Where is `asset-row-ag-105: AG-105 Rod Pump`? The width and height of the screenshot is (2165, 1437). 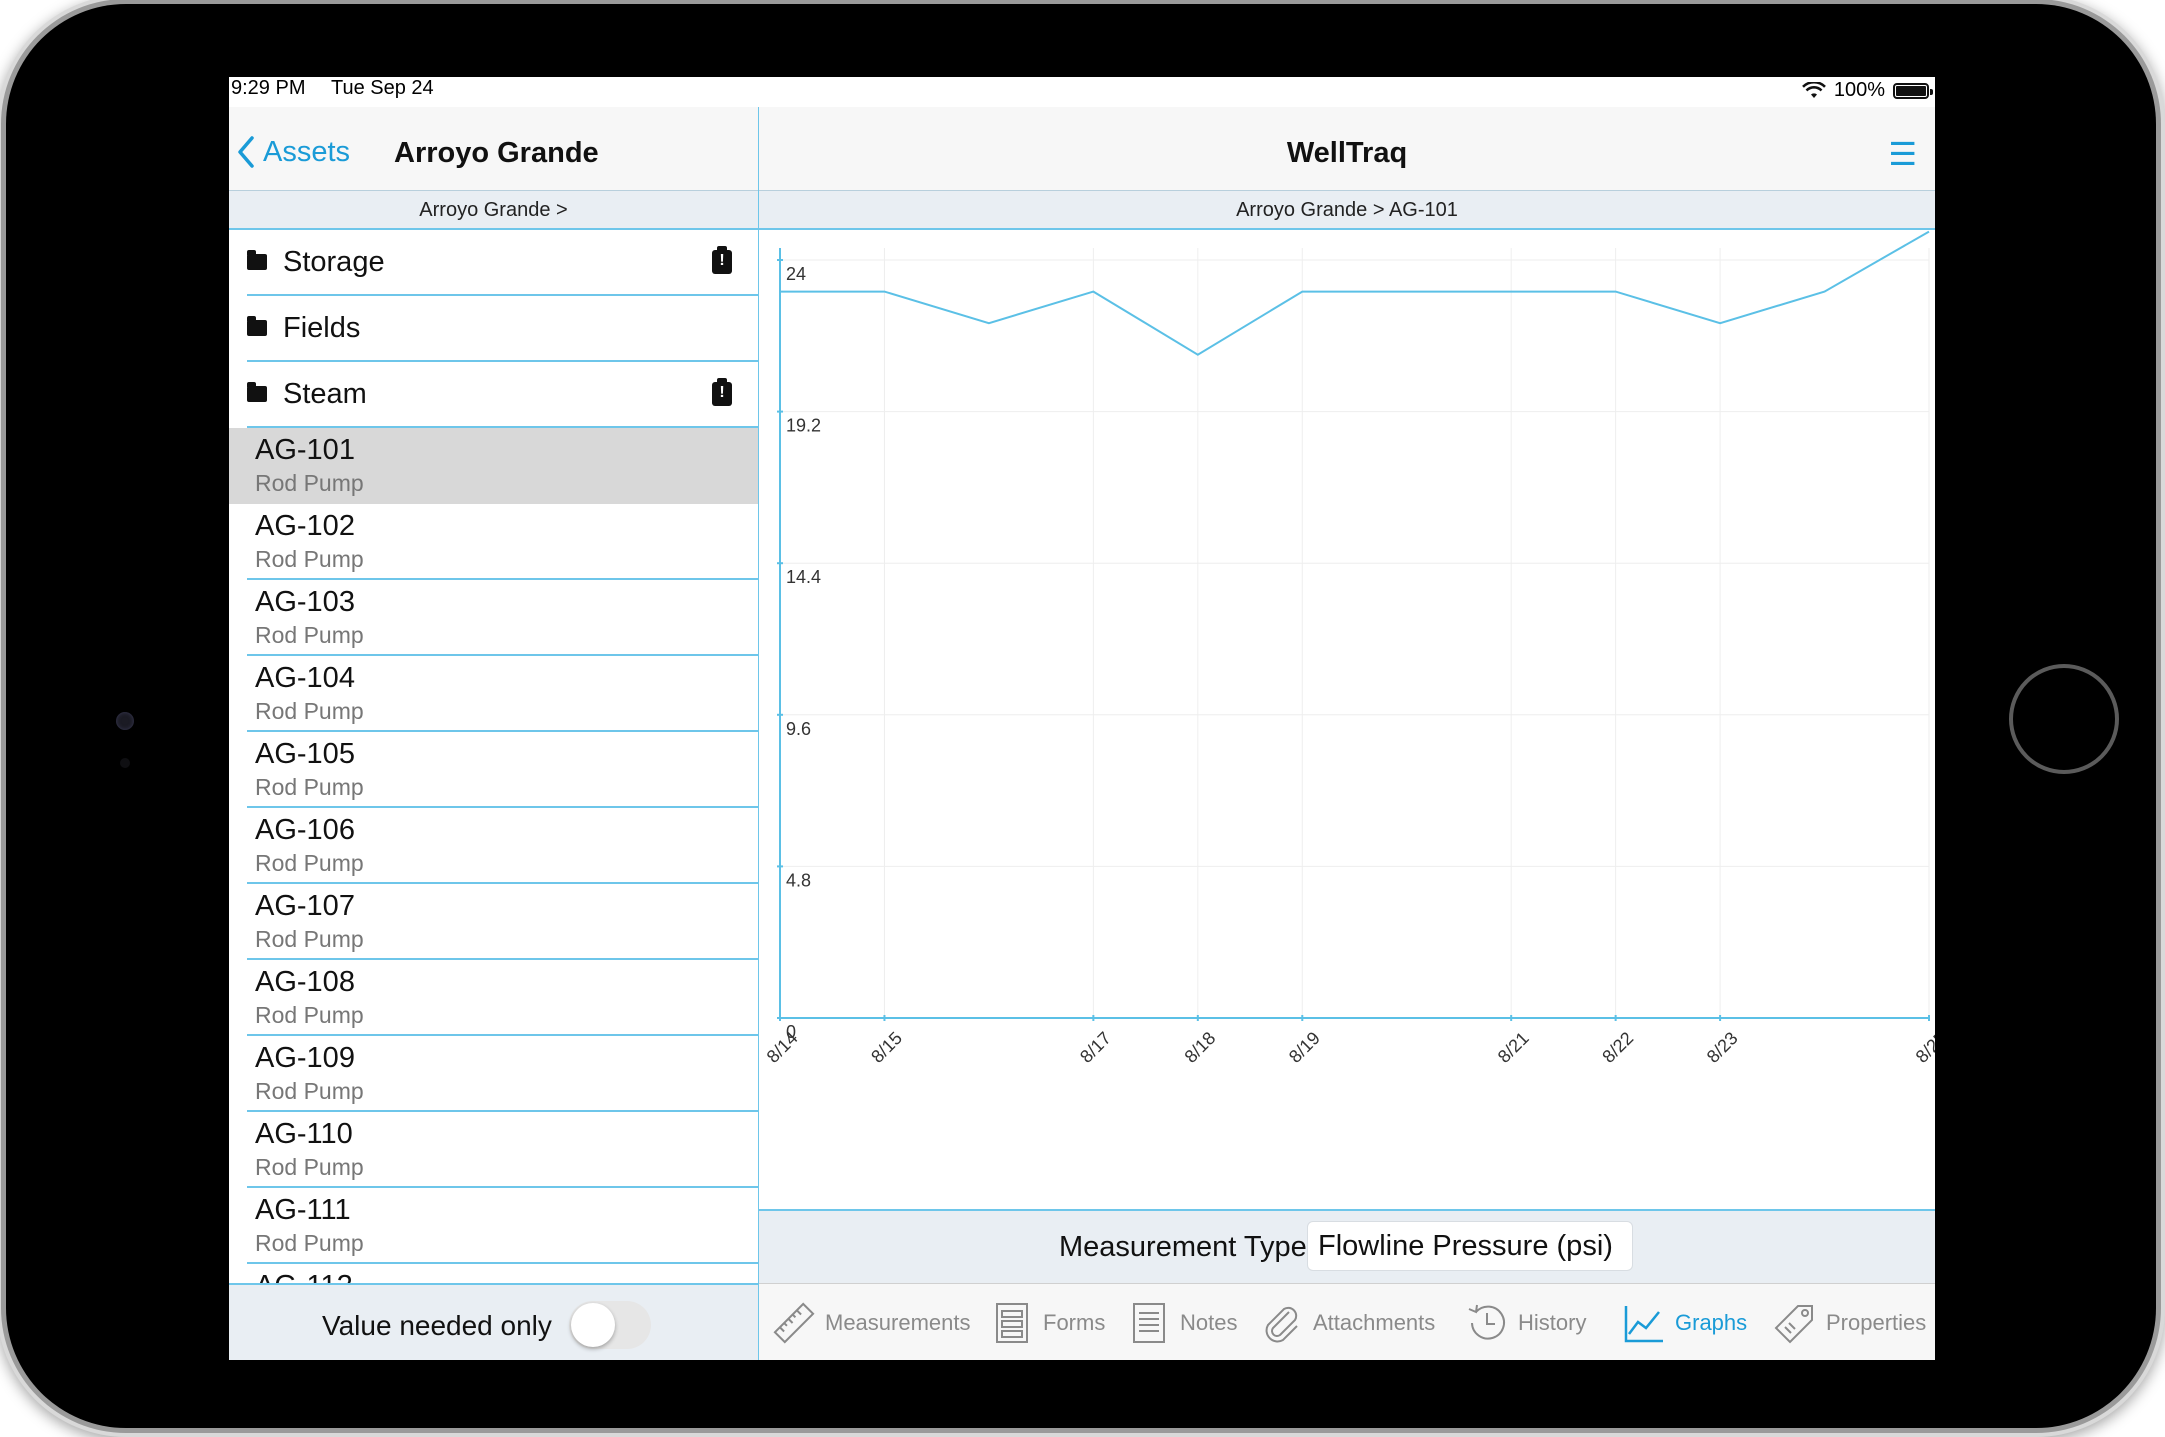
asset-row-ag-105: AG-105 Rod Pump is located at coordinates (502, 770).